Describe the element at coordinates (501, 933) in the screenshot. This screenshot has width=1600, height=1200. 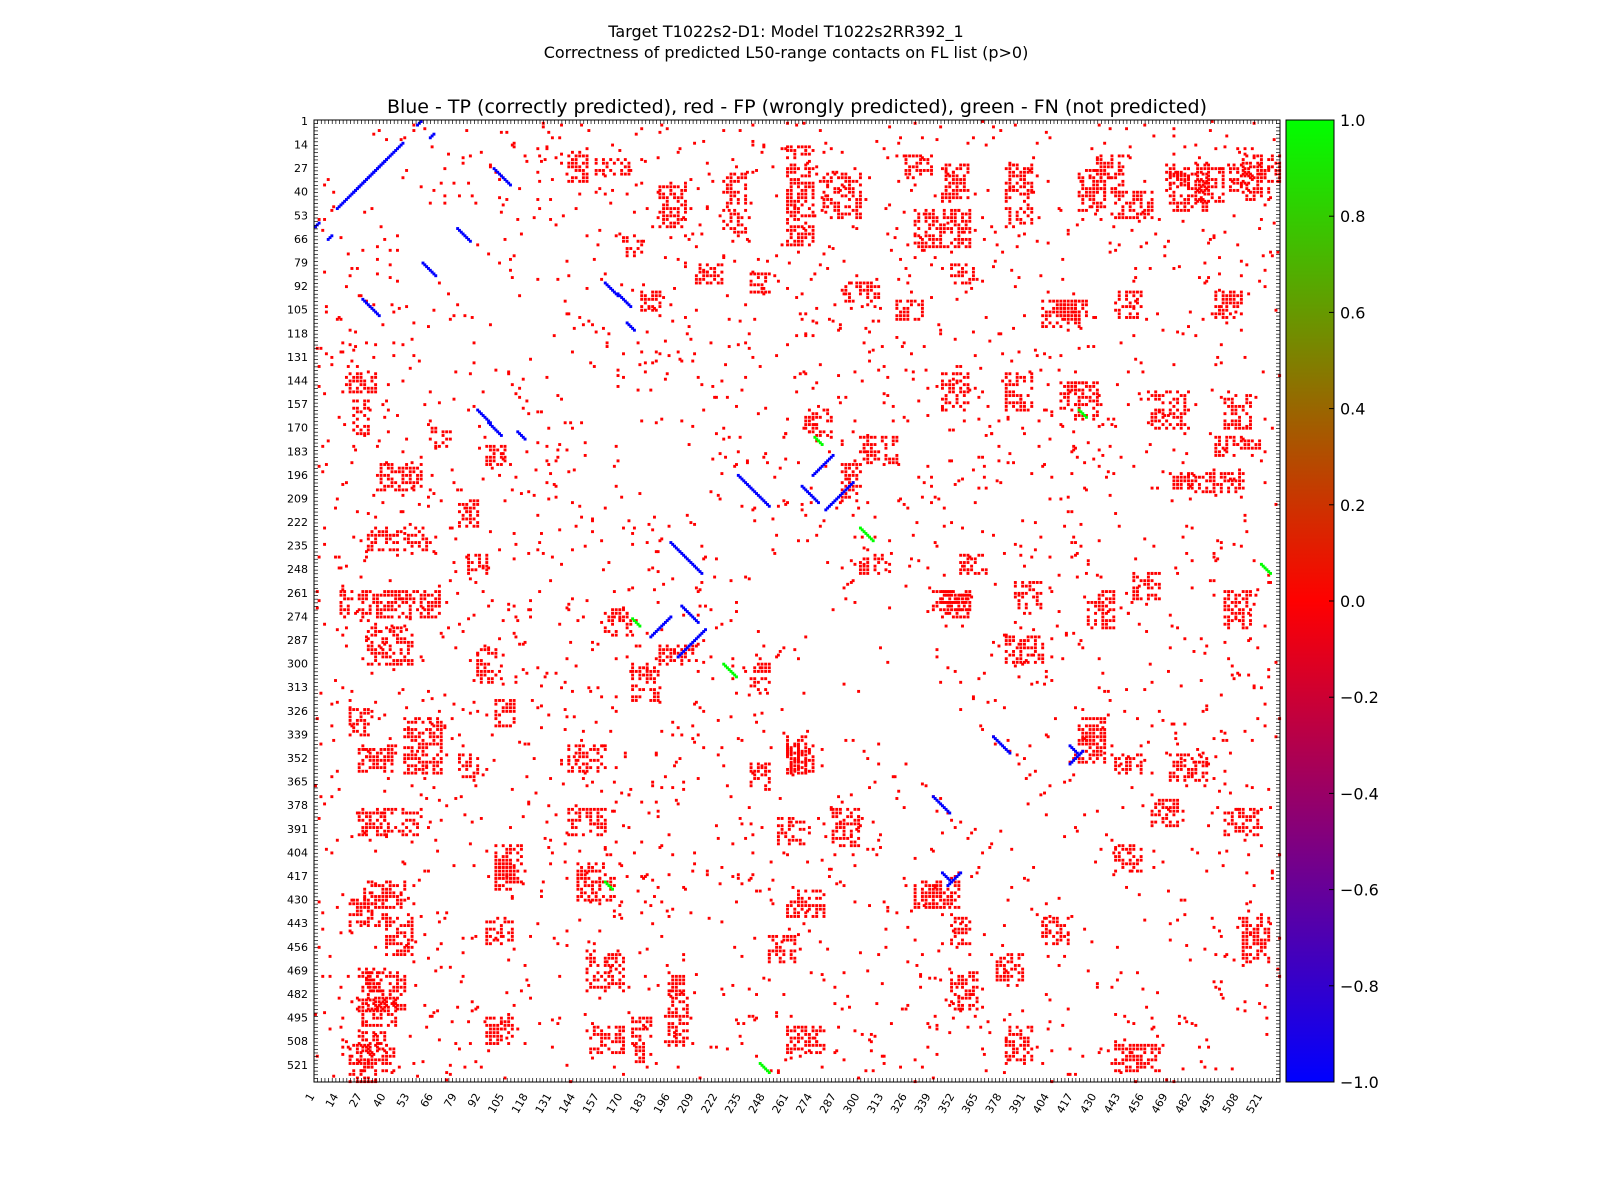
I see `contact-cell-2005` at that location.